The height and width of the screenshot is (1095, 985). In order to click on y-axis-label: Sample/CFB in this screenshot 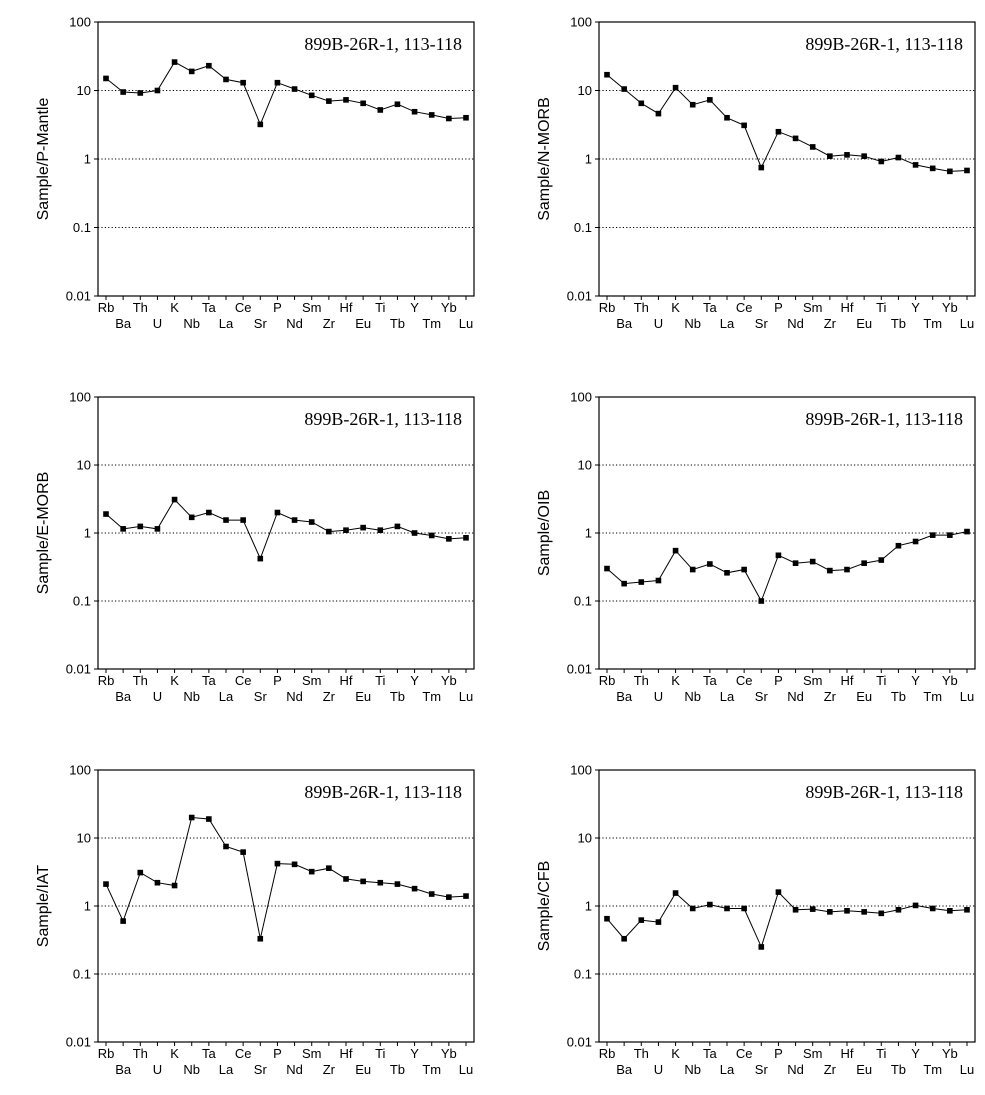, I will do `click(544, 906)`.